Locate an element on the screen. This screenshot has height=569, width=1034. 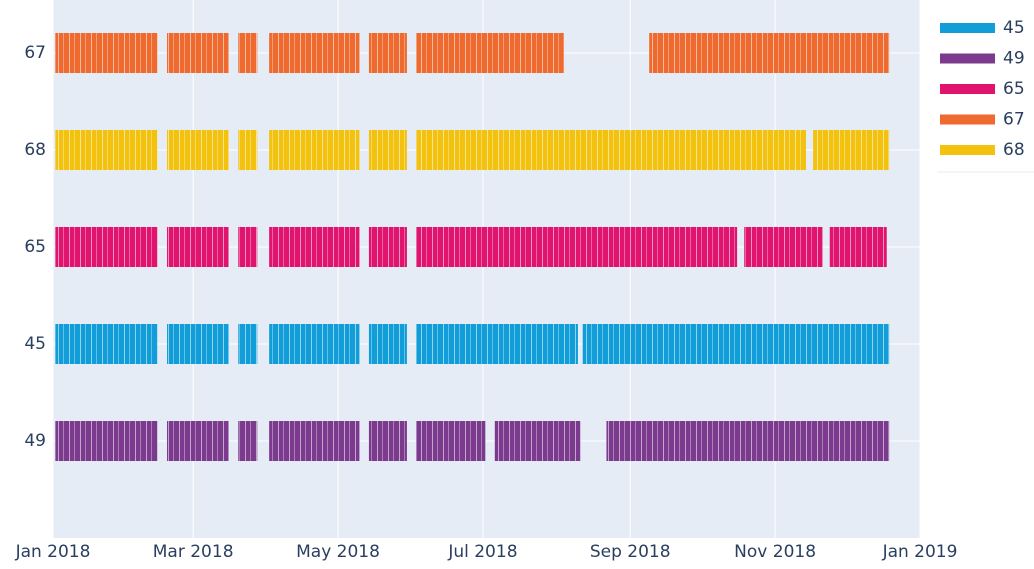
x-tick-label: Mar 2018 is located at coordinates (193, 552).